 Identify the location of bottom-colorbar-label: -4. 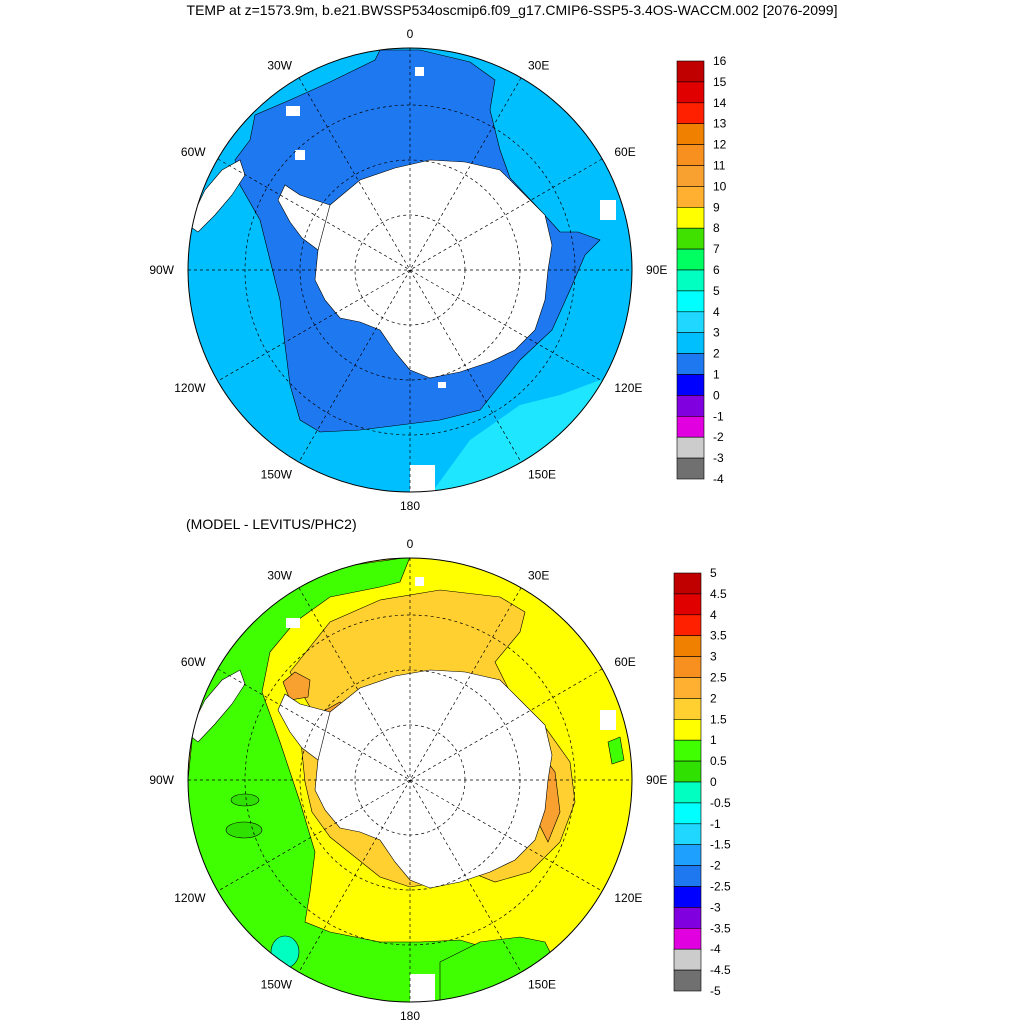
(715, 949).